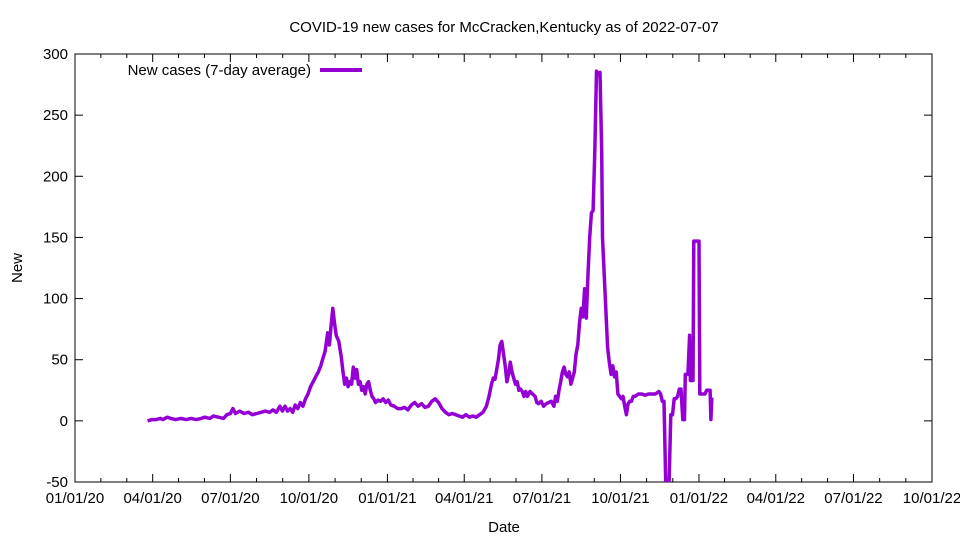 This screenshot has width=960, height=540. Describe the element at coordinates (57, 482) in the screenshot. I see `y-tick-label: -50` at that location.